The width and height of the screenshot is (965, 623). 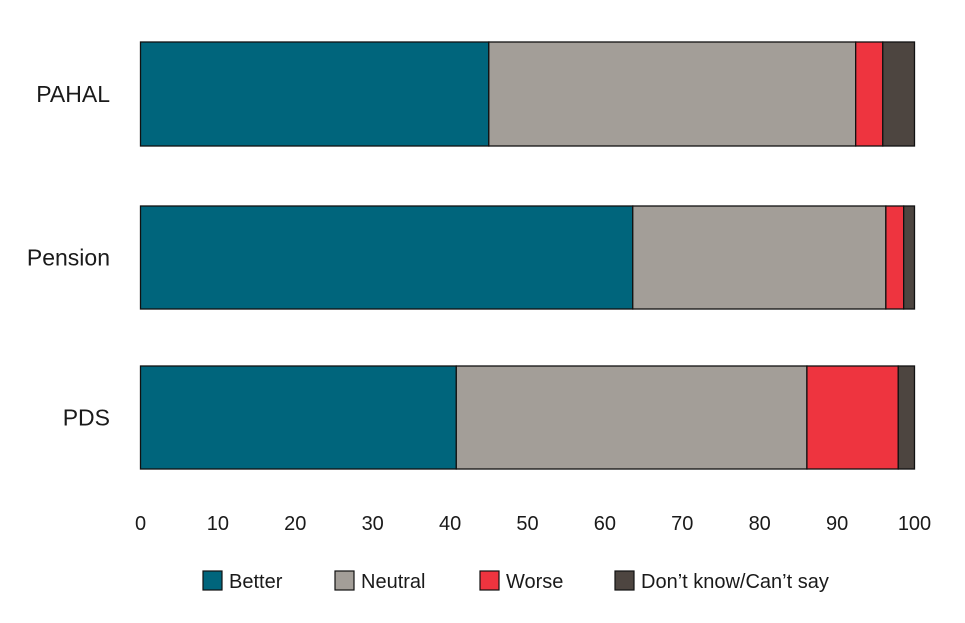 I want to click on bar-pahal-don-t-know-can-t-say, so click(x=899, y=94).